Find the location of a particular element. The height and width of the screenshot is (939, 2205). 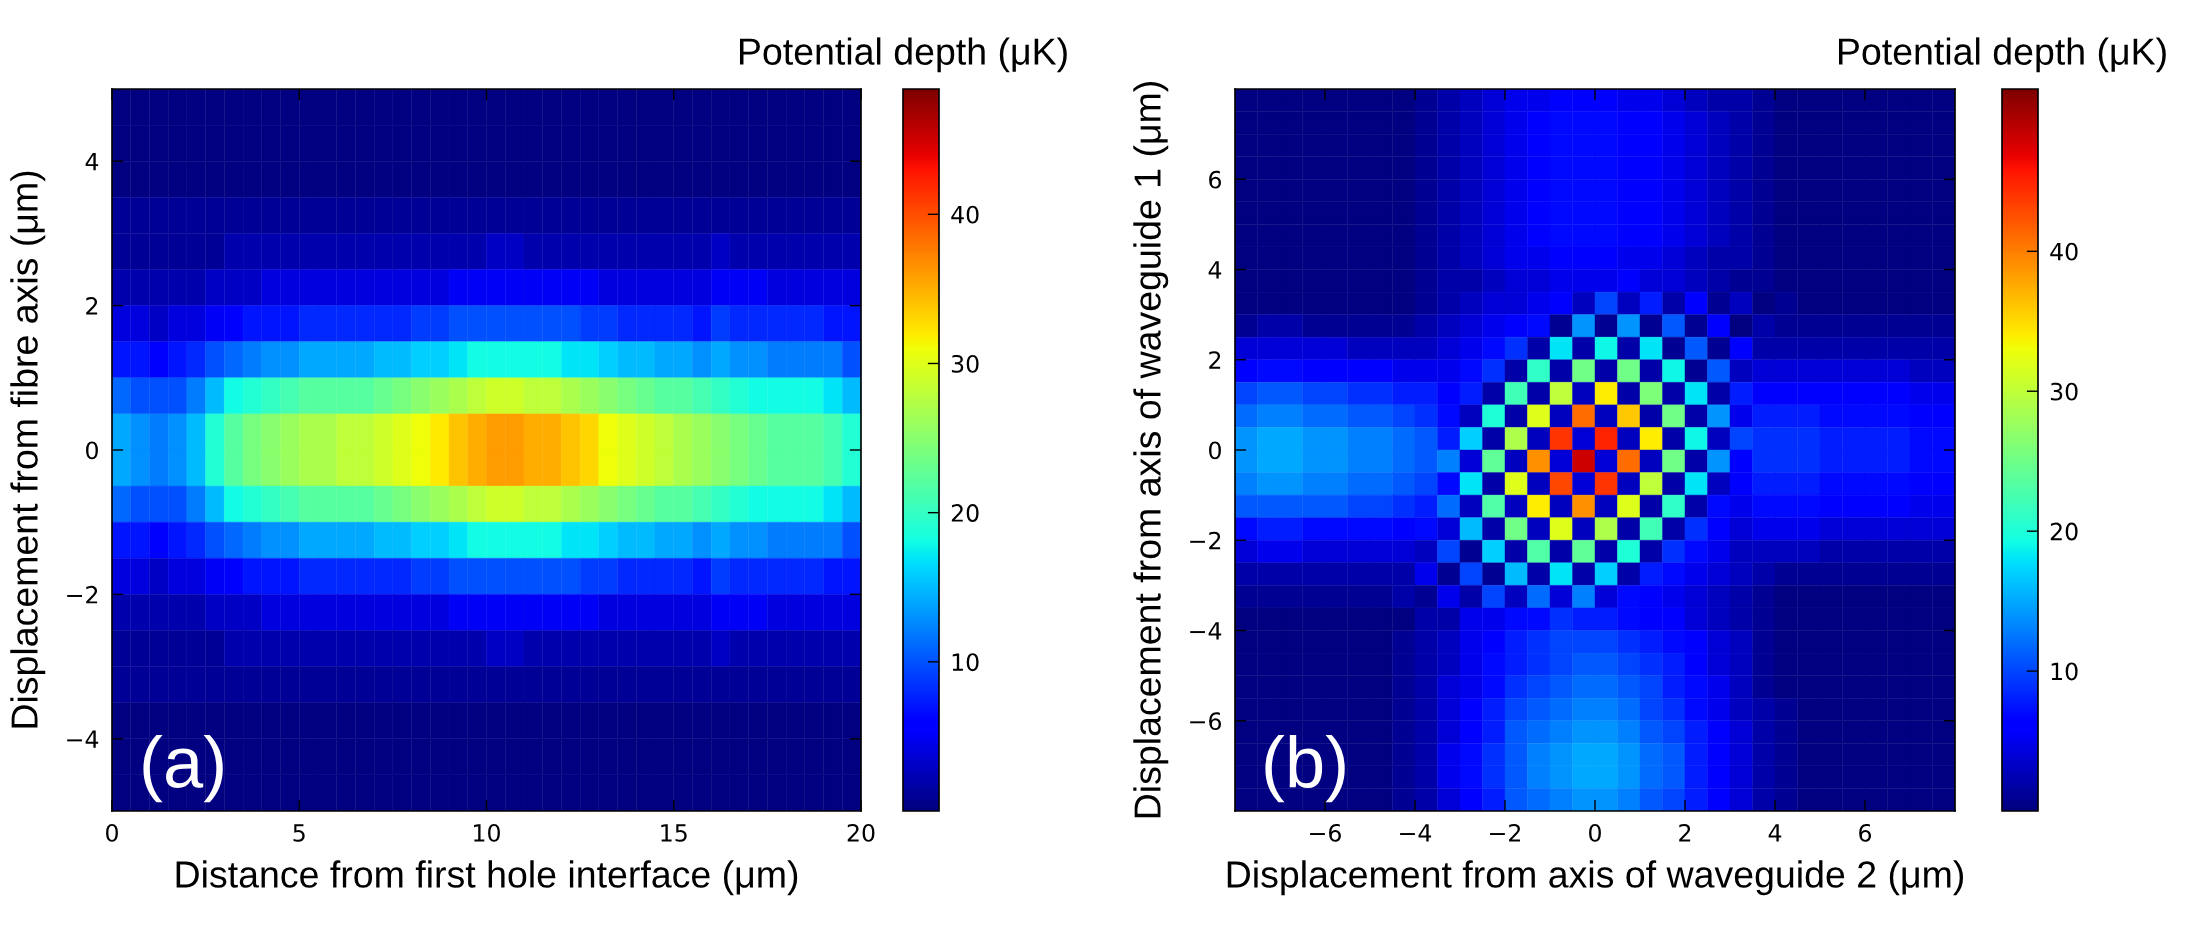

x-axis-title: Distance from first hole interface (μm) is located at coordinates (487, 878).